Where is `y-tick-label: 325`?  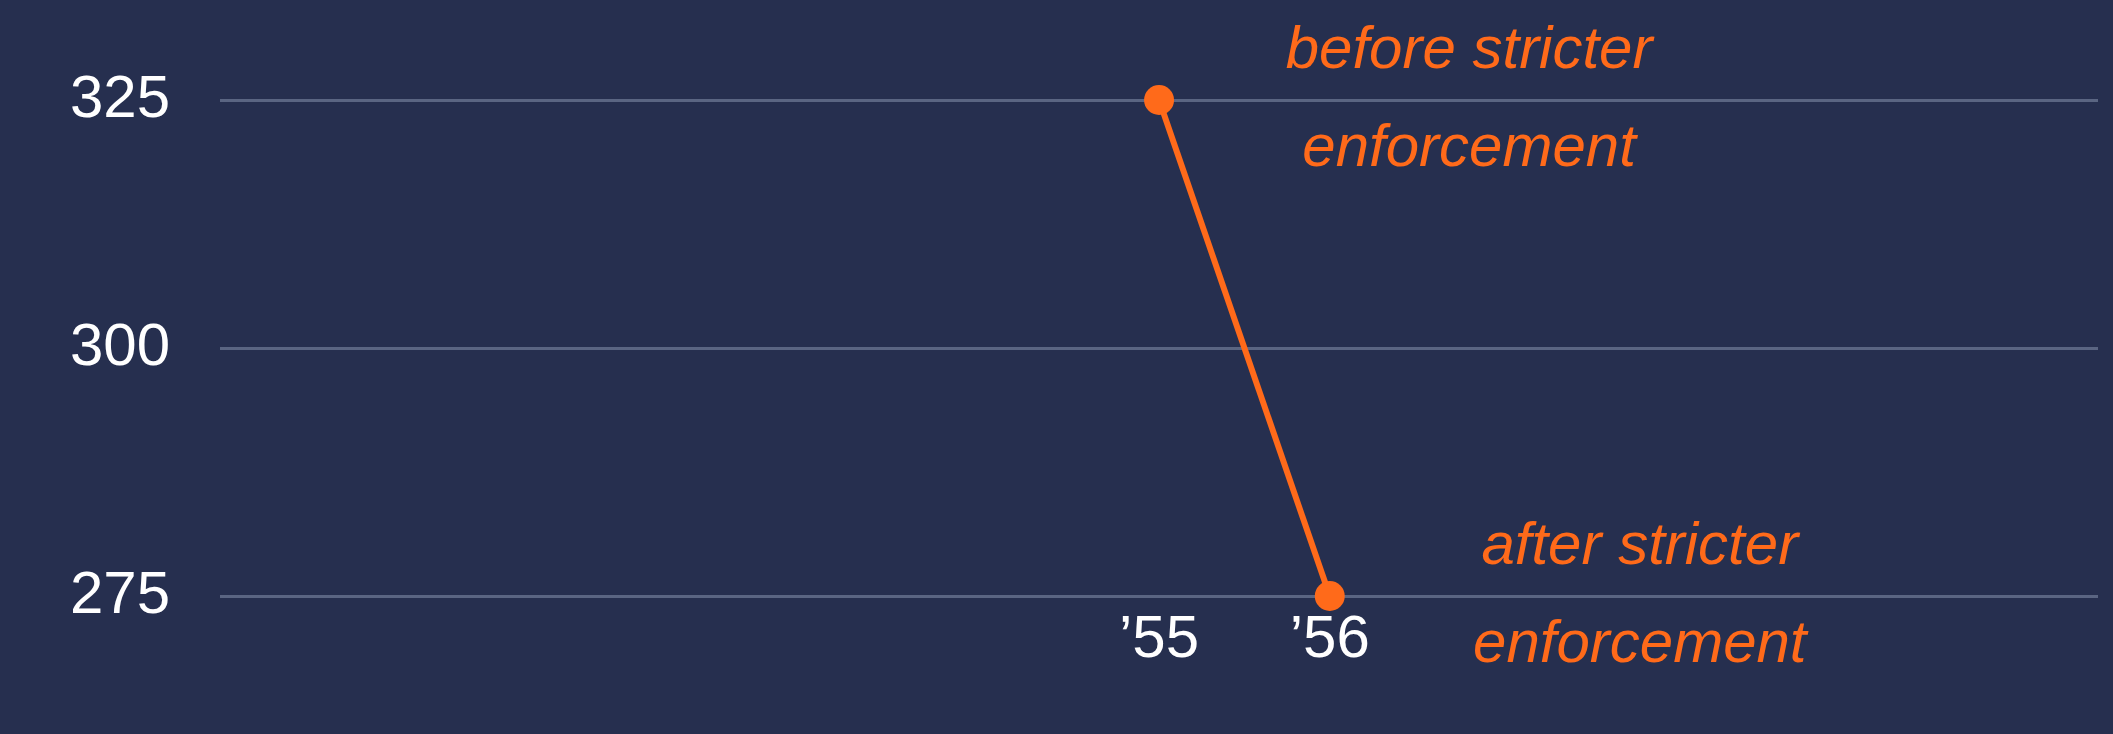 y-tick-label: 325 is located at coordinates (120, 96).